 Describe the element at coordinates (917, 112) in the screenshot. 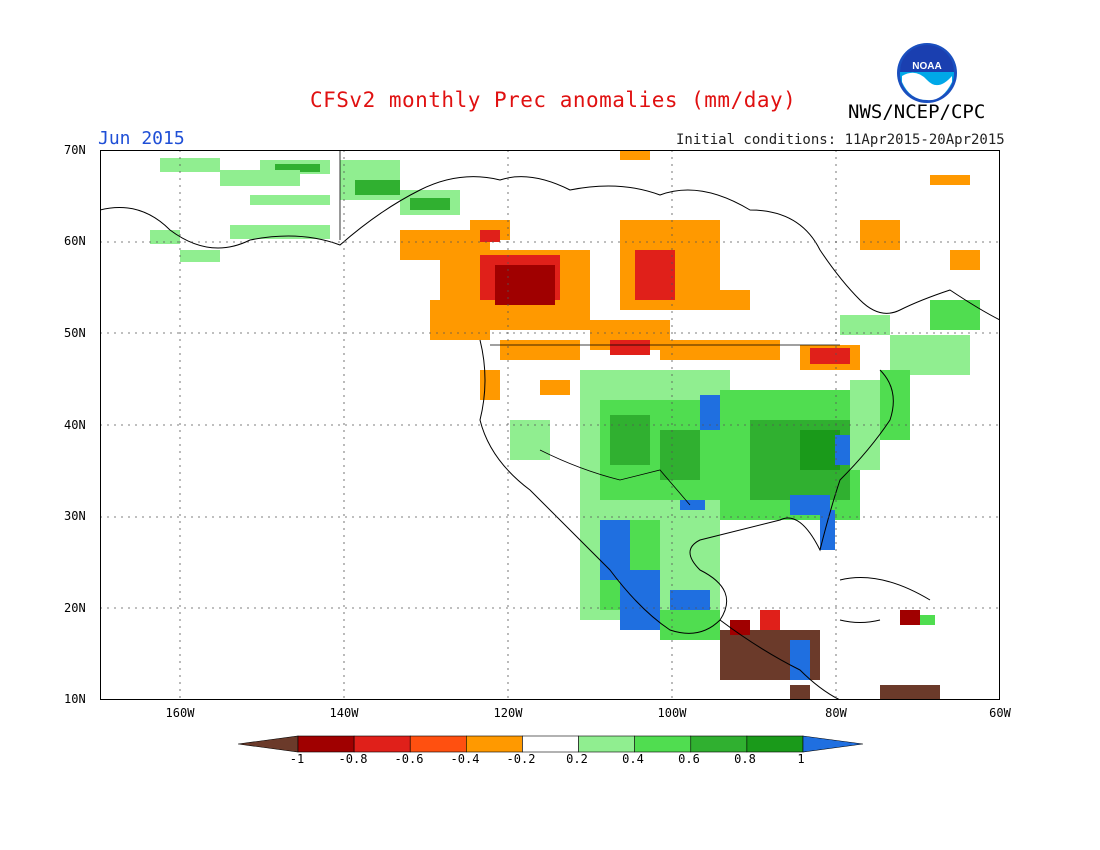

I see `agency-label: NWS/NCEP/CPC` at that location.